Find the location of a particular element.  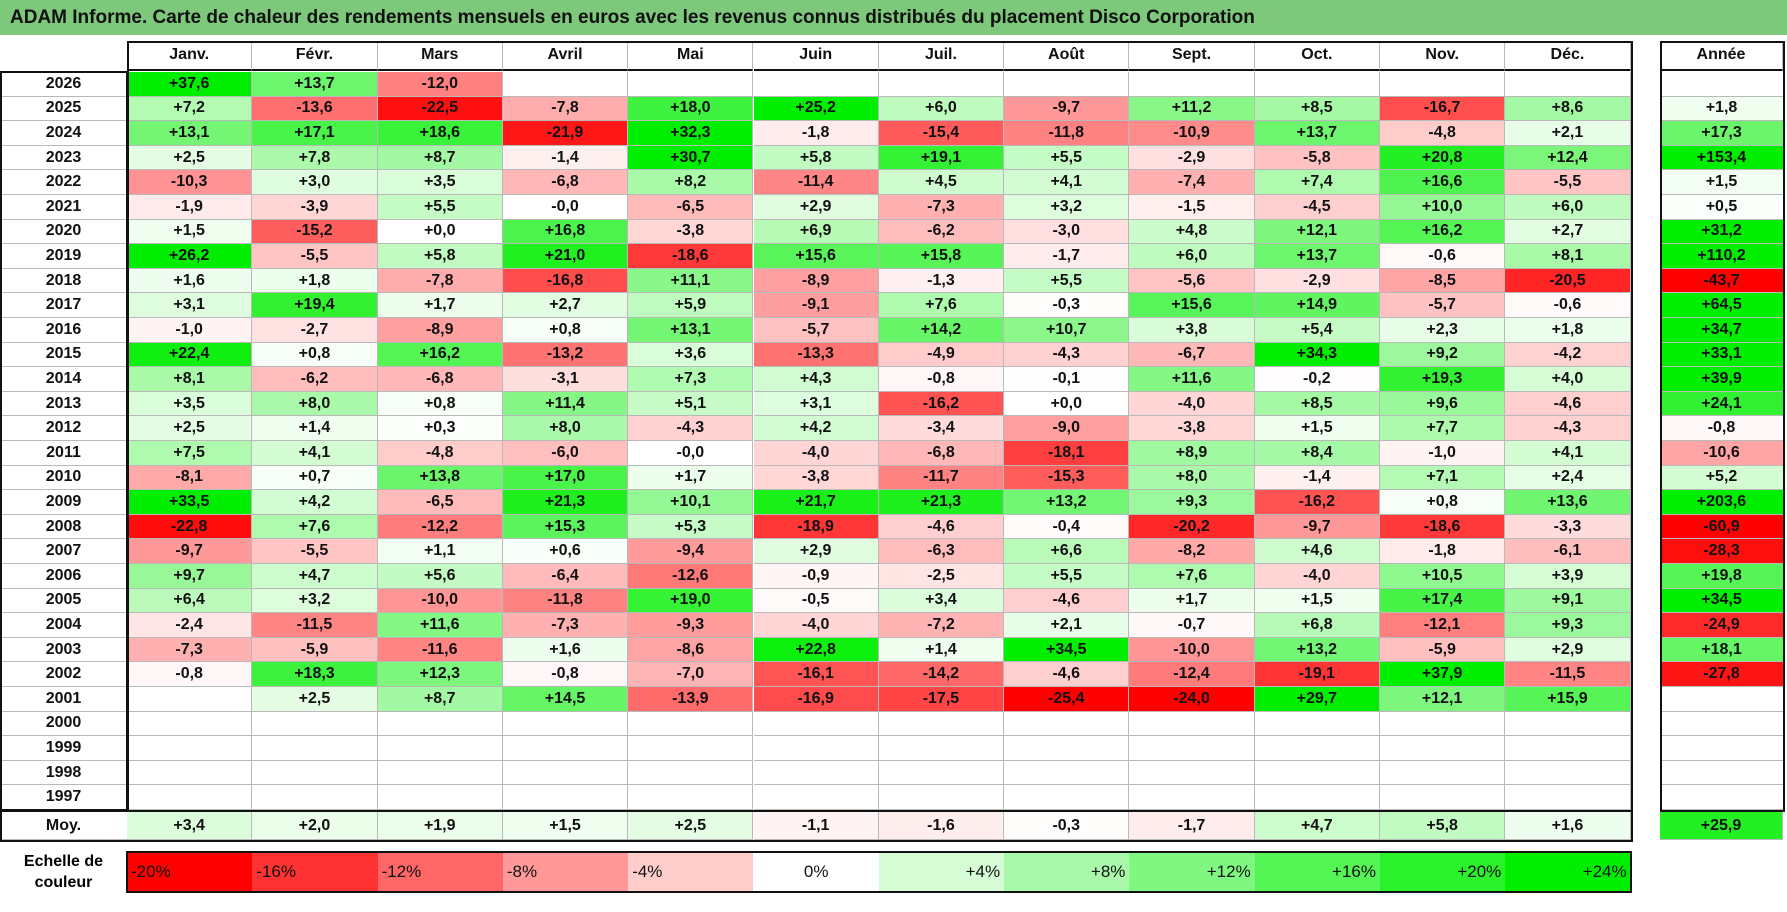

heatmap-cell: -0,5 is located at coordinates (816, 601).